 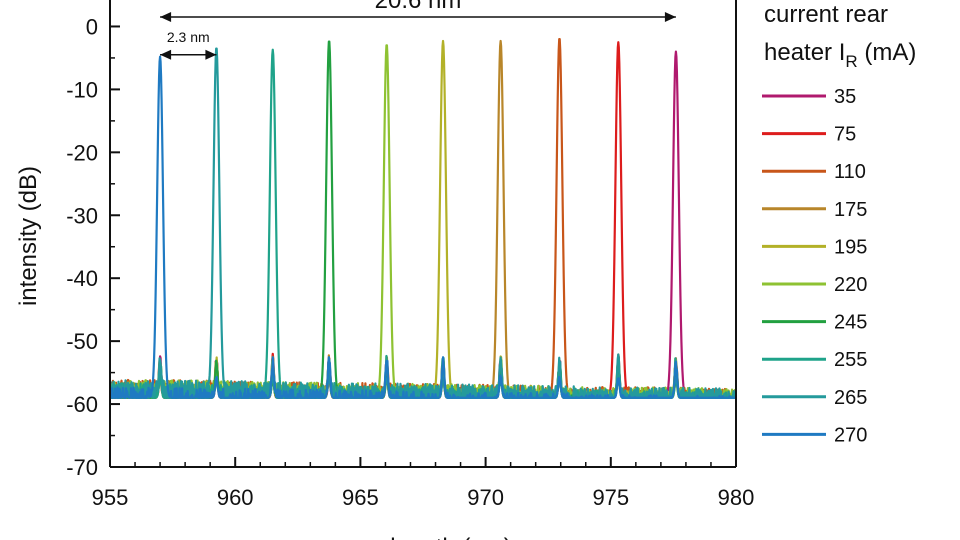 What do you see at coordinates (850, 285) in the screenshot?
I see `legend-label-220: 220` at bounding box center [850, 285].